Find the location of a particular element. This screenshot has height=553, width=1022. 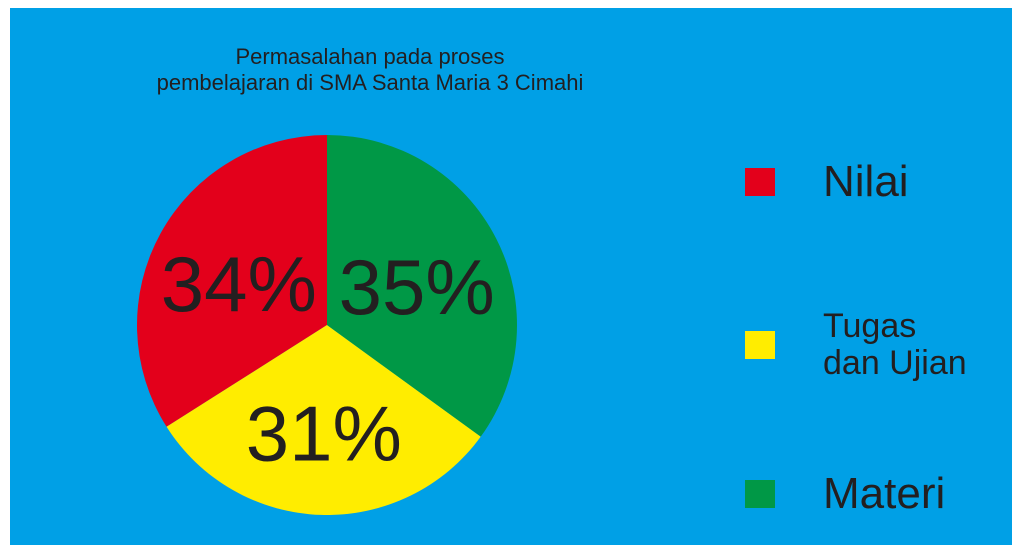

legend-label: Nilai is located at coordinates (866, 181).